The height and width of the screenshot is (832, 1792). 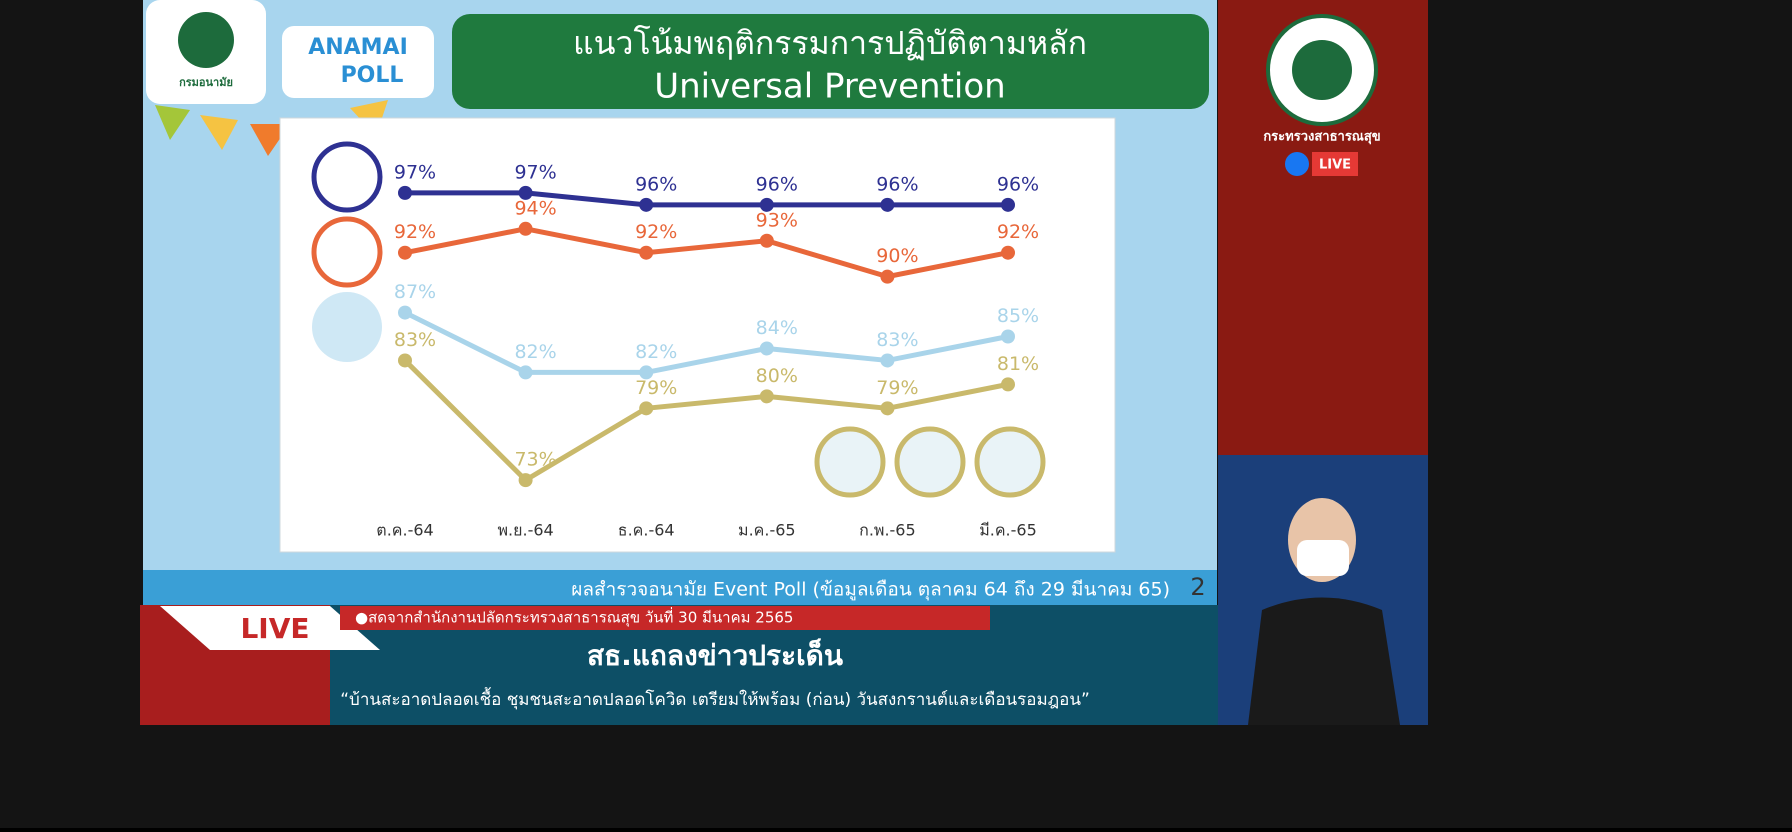 What do you see at coordinates (830, 43) in the screenshot?
I see `title-thai: แนวโน้มพฤติกรรมการปฏิบัติตามหลัก` at bounding box center [830, 43].